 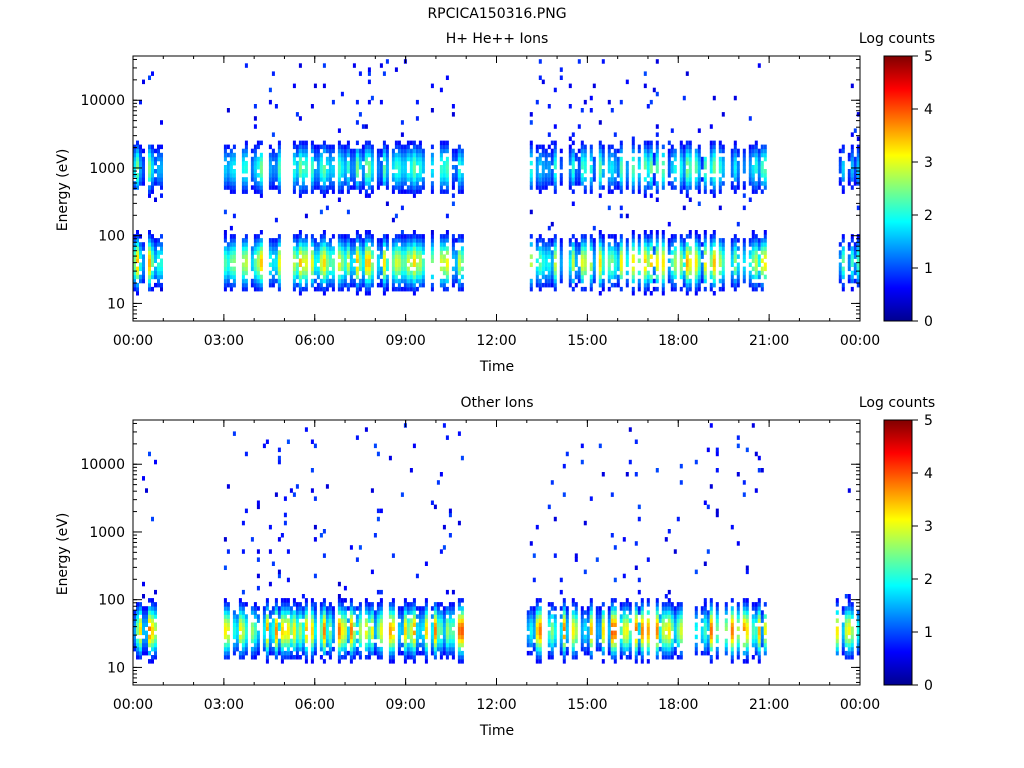 I want to click on y-tick-label: 100, so click(x=111, y=237).